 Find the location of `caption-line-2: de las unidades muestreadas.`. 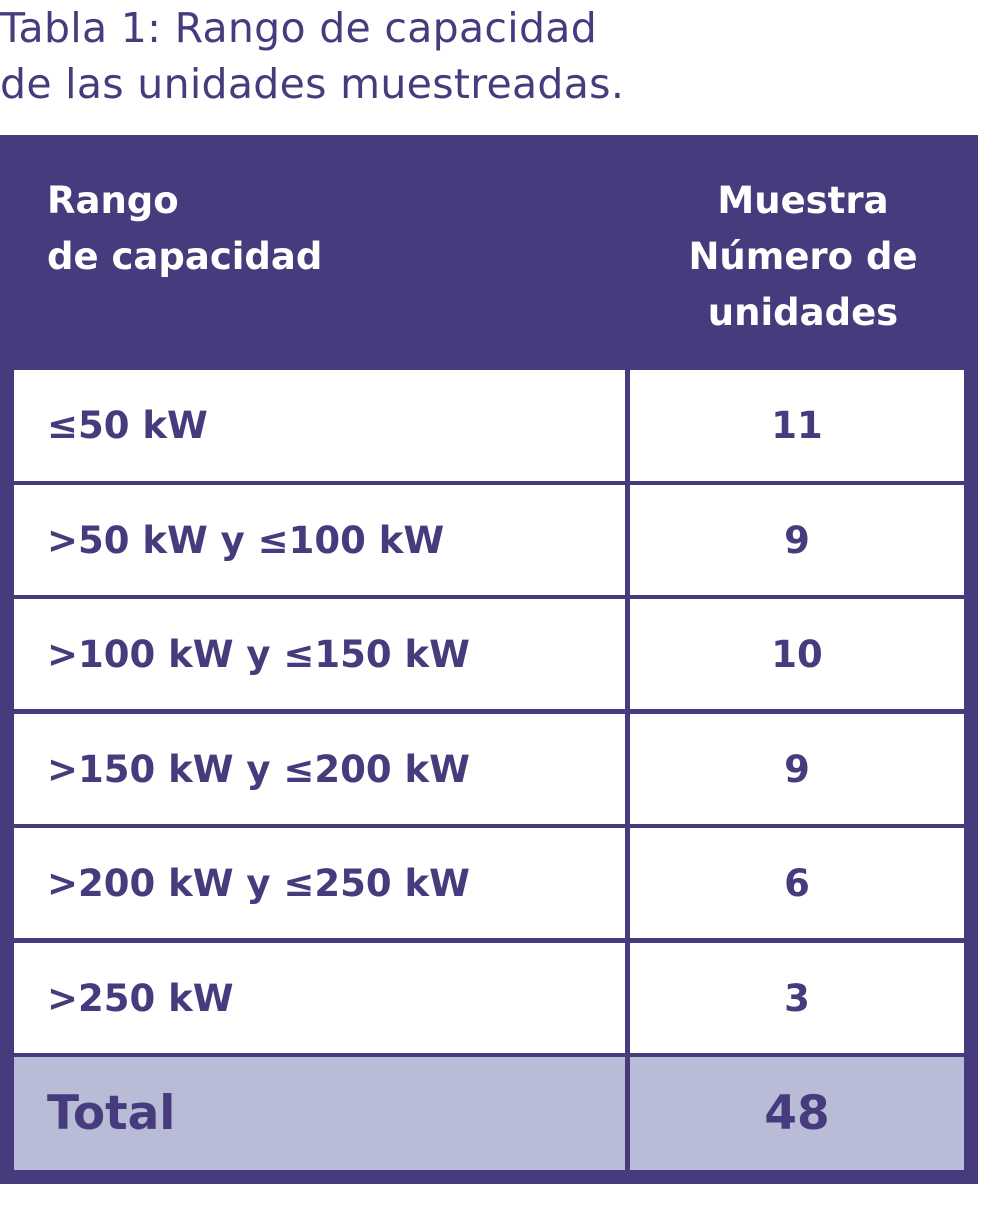

caption-line-2: de las unidades muestreadas. is located at coordinates (312, 84).